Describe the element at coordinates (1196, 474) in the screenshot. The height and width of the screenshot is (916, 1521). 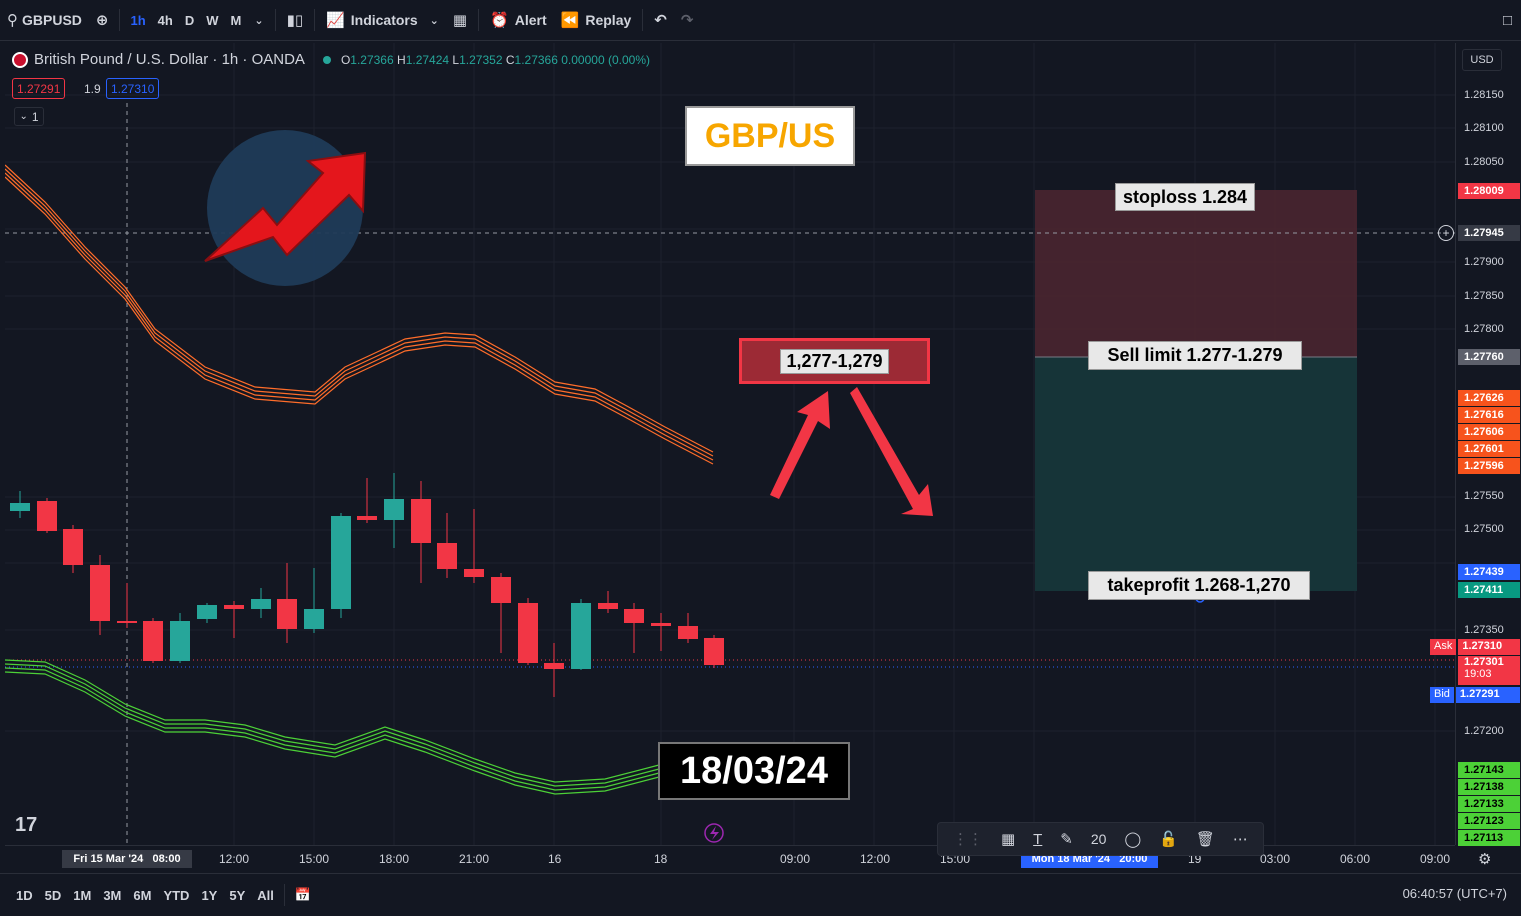
I see `takeprofit-zone` at that location.